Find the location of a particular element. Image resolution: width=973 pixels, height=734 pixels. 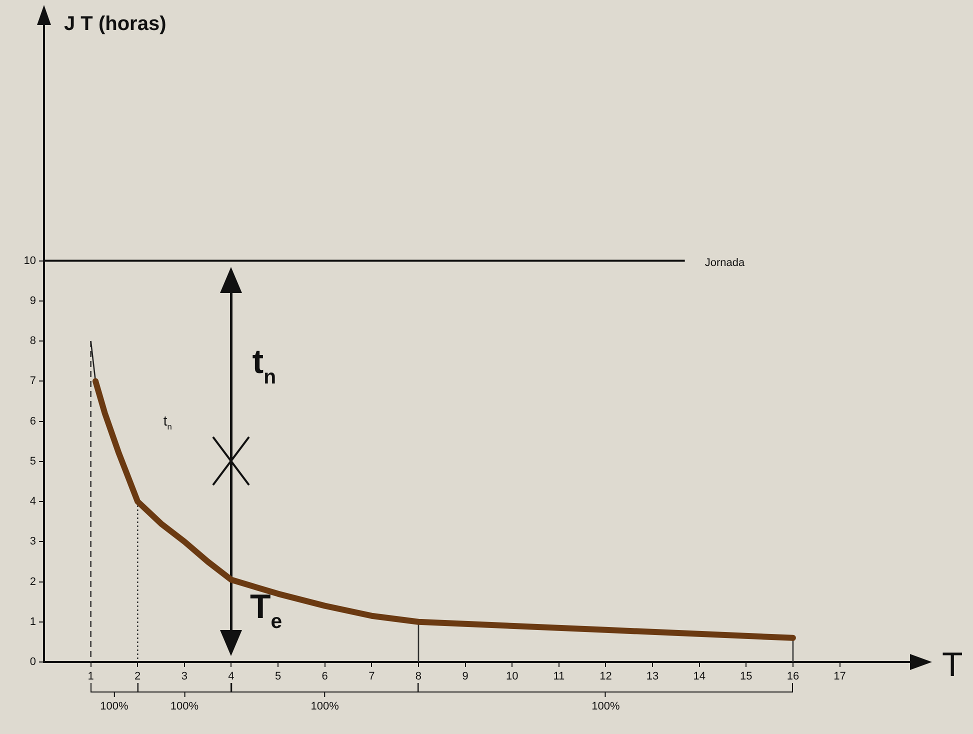

x-tick-label: 12 is located at coordinates (606, 676).